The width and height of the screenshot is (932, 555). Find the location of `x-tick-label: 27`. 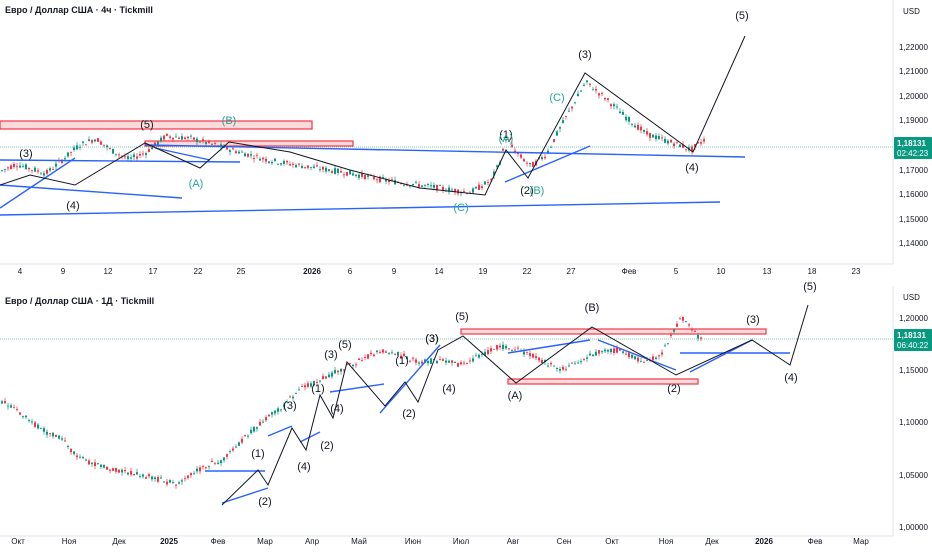

x-tick-label: 27 is located at coordinates (571, 271).